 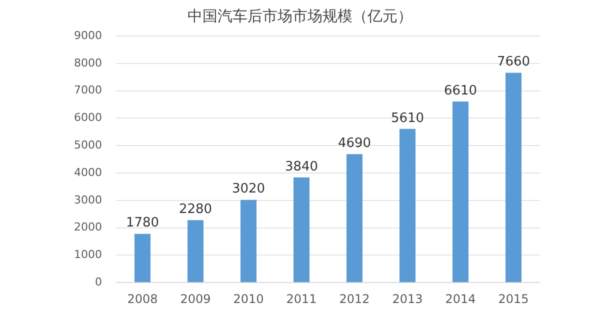 I want to click on data-label: 7660, so click(x=513, y=62).